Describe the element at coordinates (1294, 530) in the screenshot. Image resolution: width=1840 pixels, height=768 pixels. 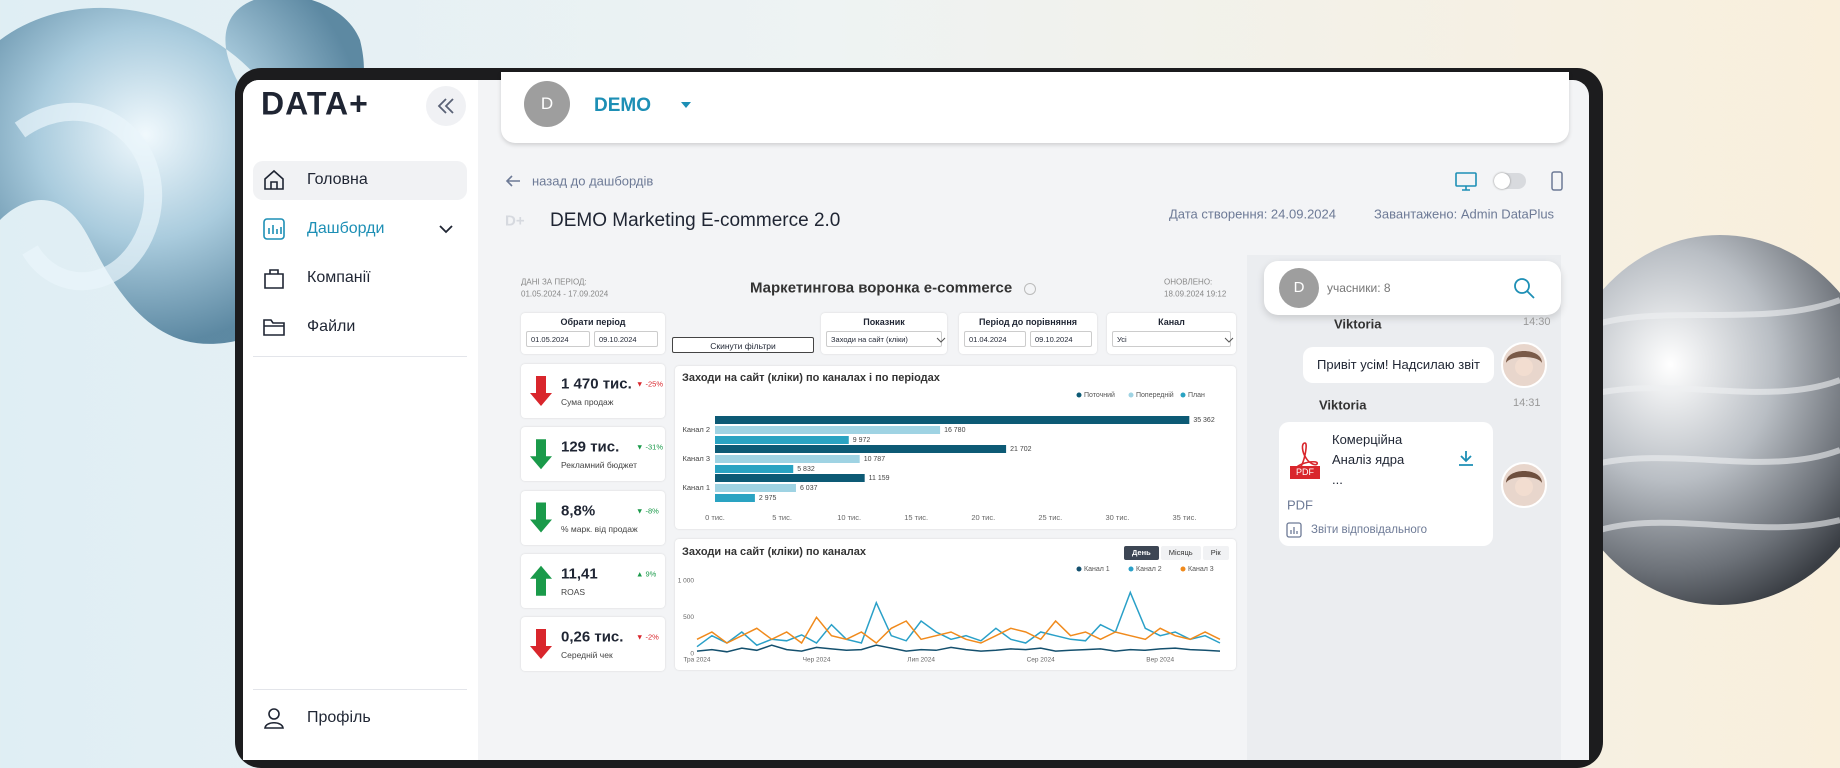
I see `report-icon` at that location.